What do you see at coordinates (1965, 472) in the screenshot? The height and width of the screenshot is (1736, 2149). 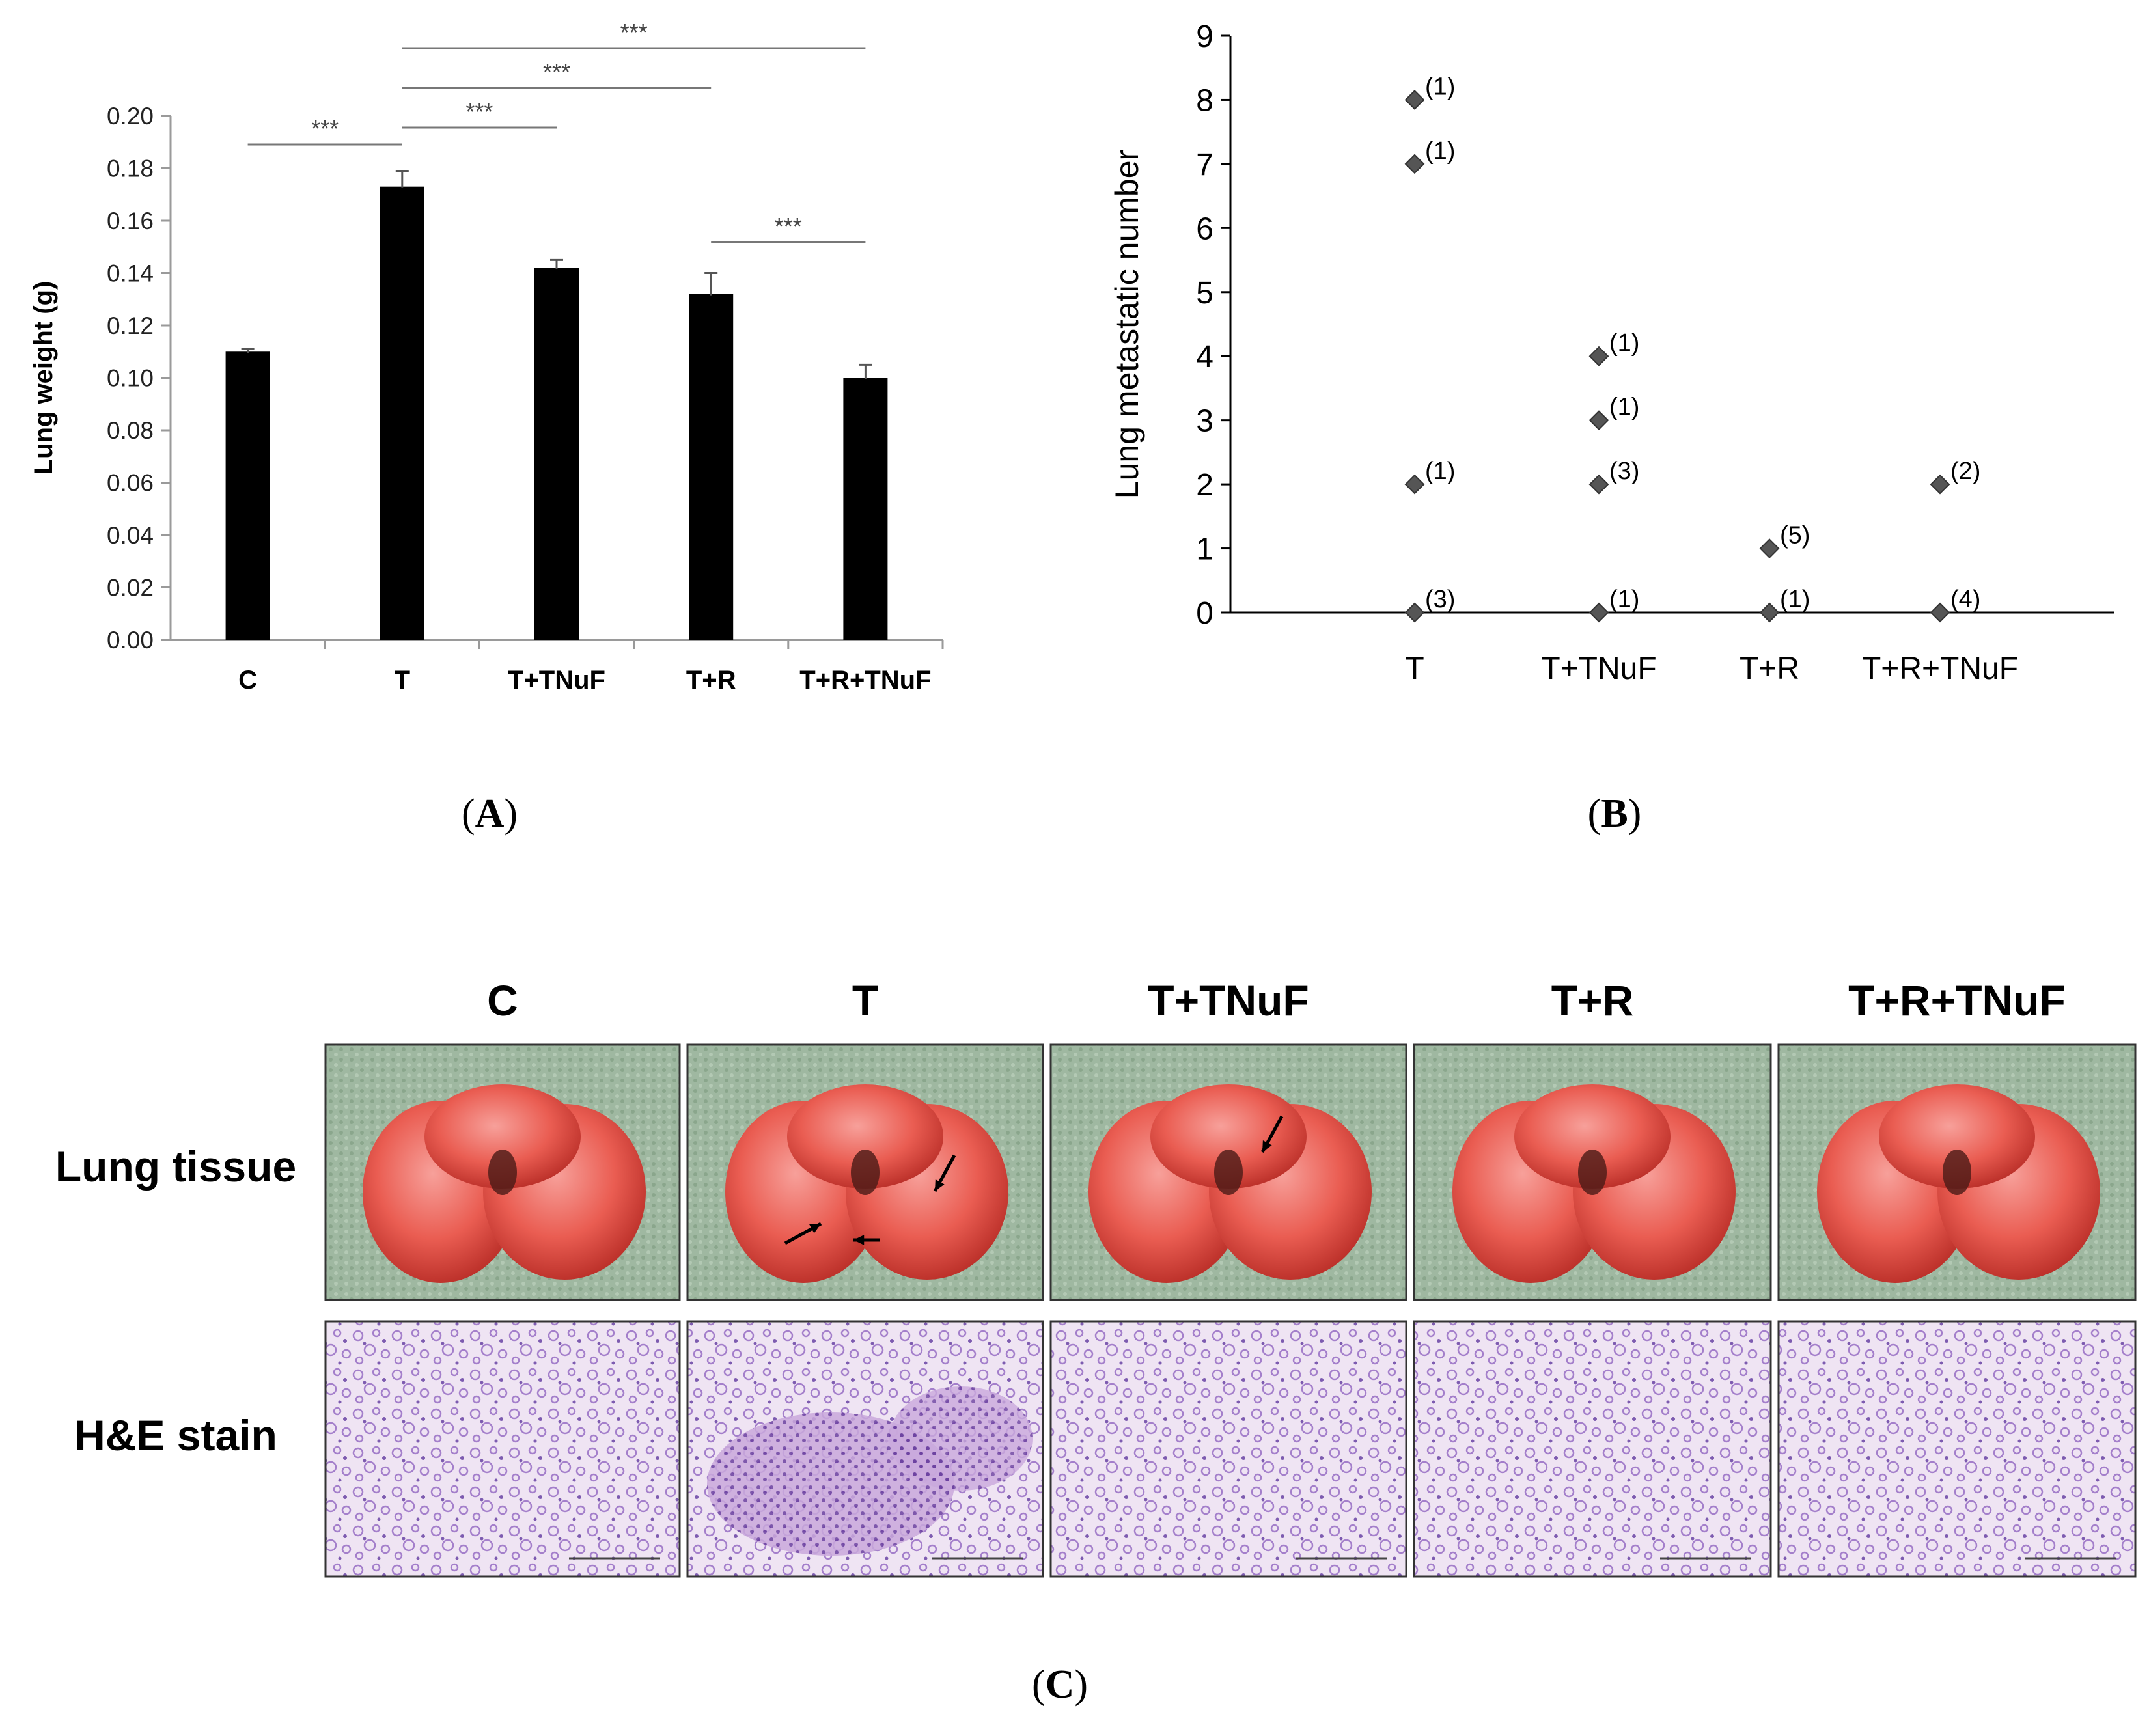 I see `point-count-label: (2)` at bounding box center [1965, 472].